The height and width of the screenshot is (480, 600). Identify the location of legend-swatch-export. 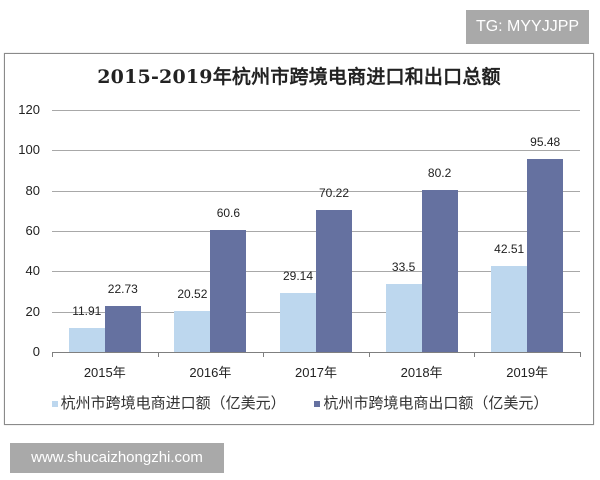
(317, 403).